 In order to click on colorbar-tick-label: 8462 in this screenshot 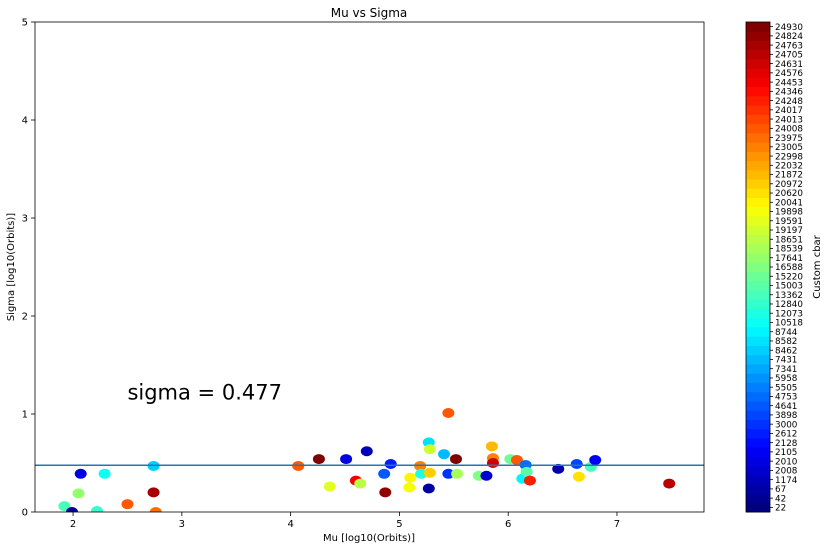, I will do `click(786, 351)`.